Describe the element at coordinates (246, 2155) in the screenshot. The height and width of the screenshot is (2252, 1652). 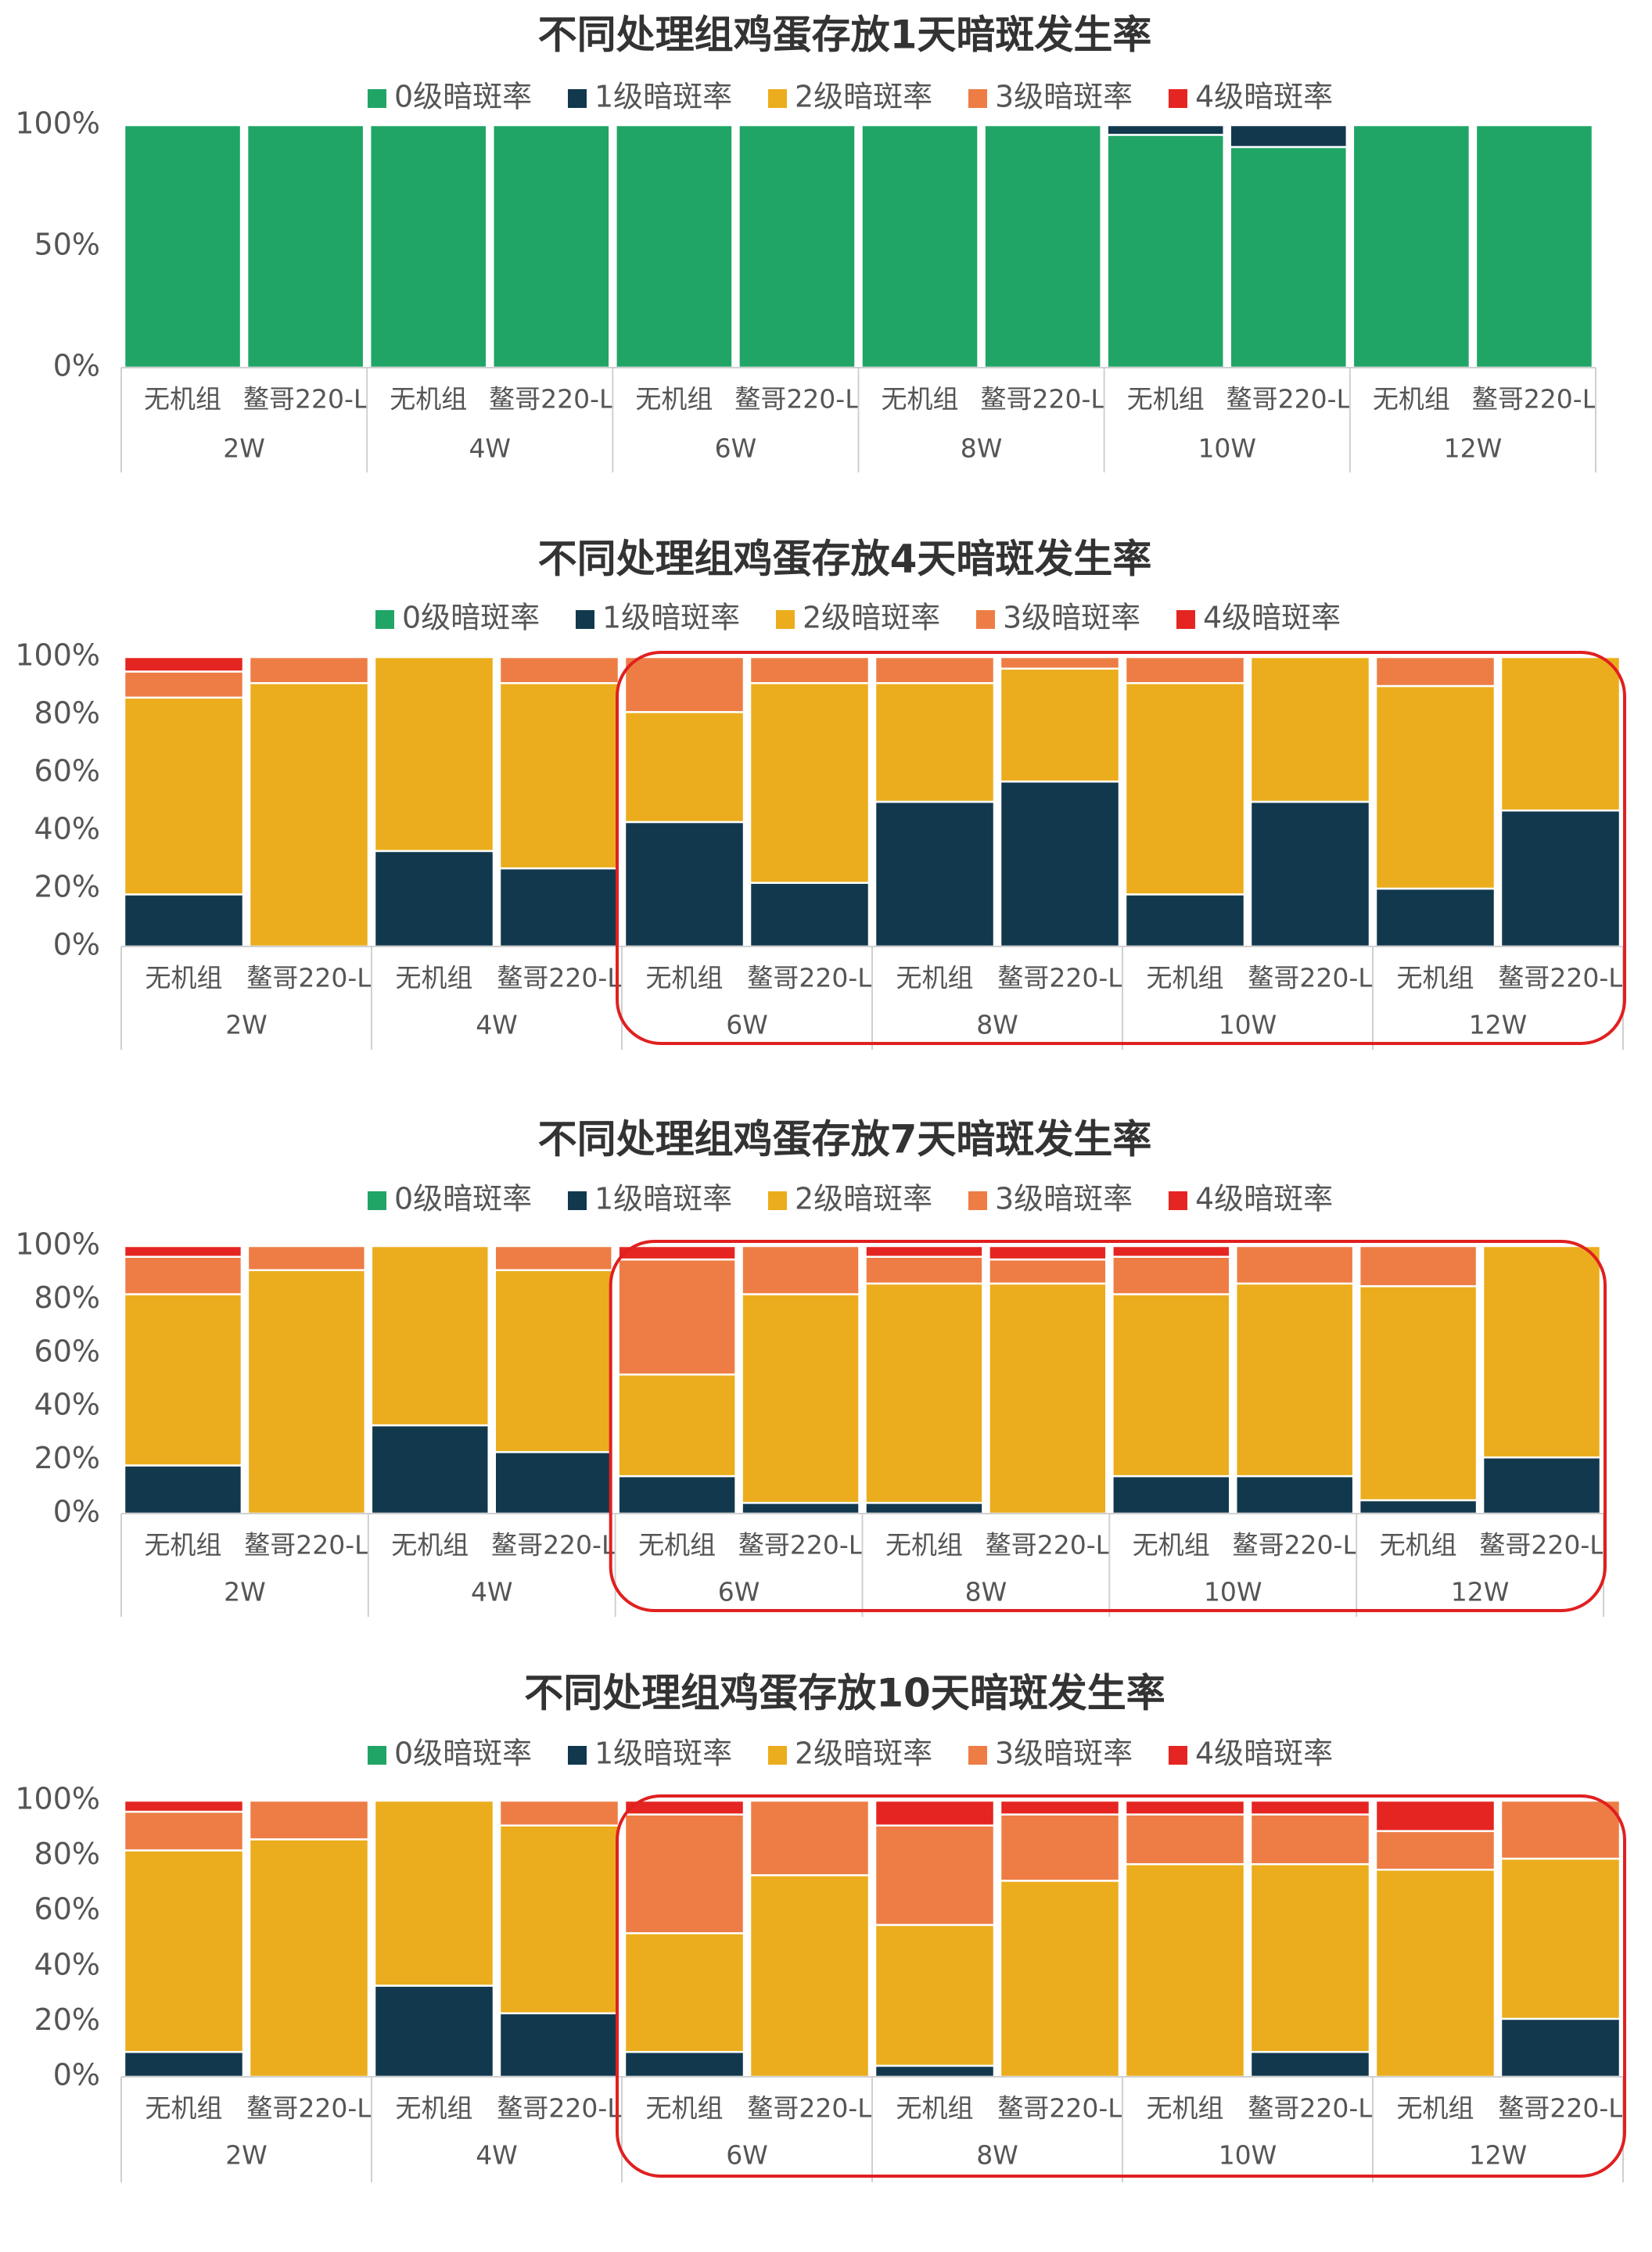
I see `x-group-label-2w: 2W` at that location.